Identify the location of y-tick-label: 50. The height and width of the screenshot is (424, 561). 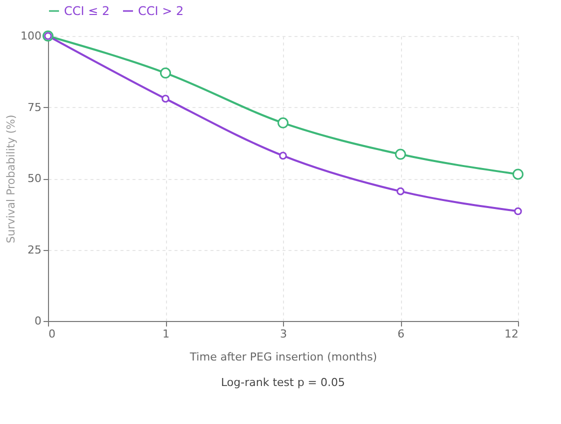
(35, 178).